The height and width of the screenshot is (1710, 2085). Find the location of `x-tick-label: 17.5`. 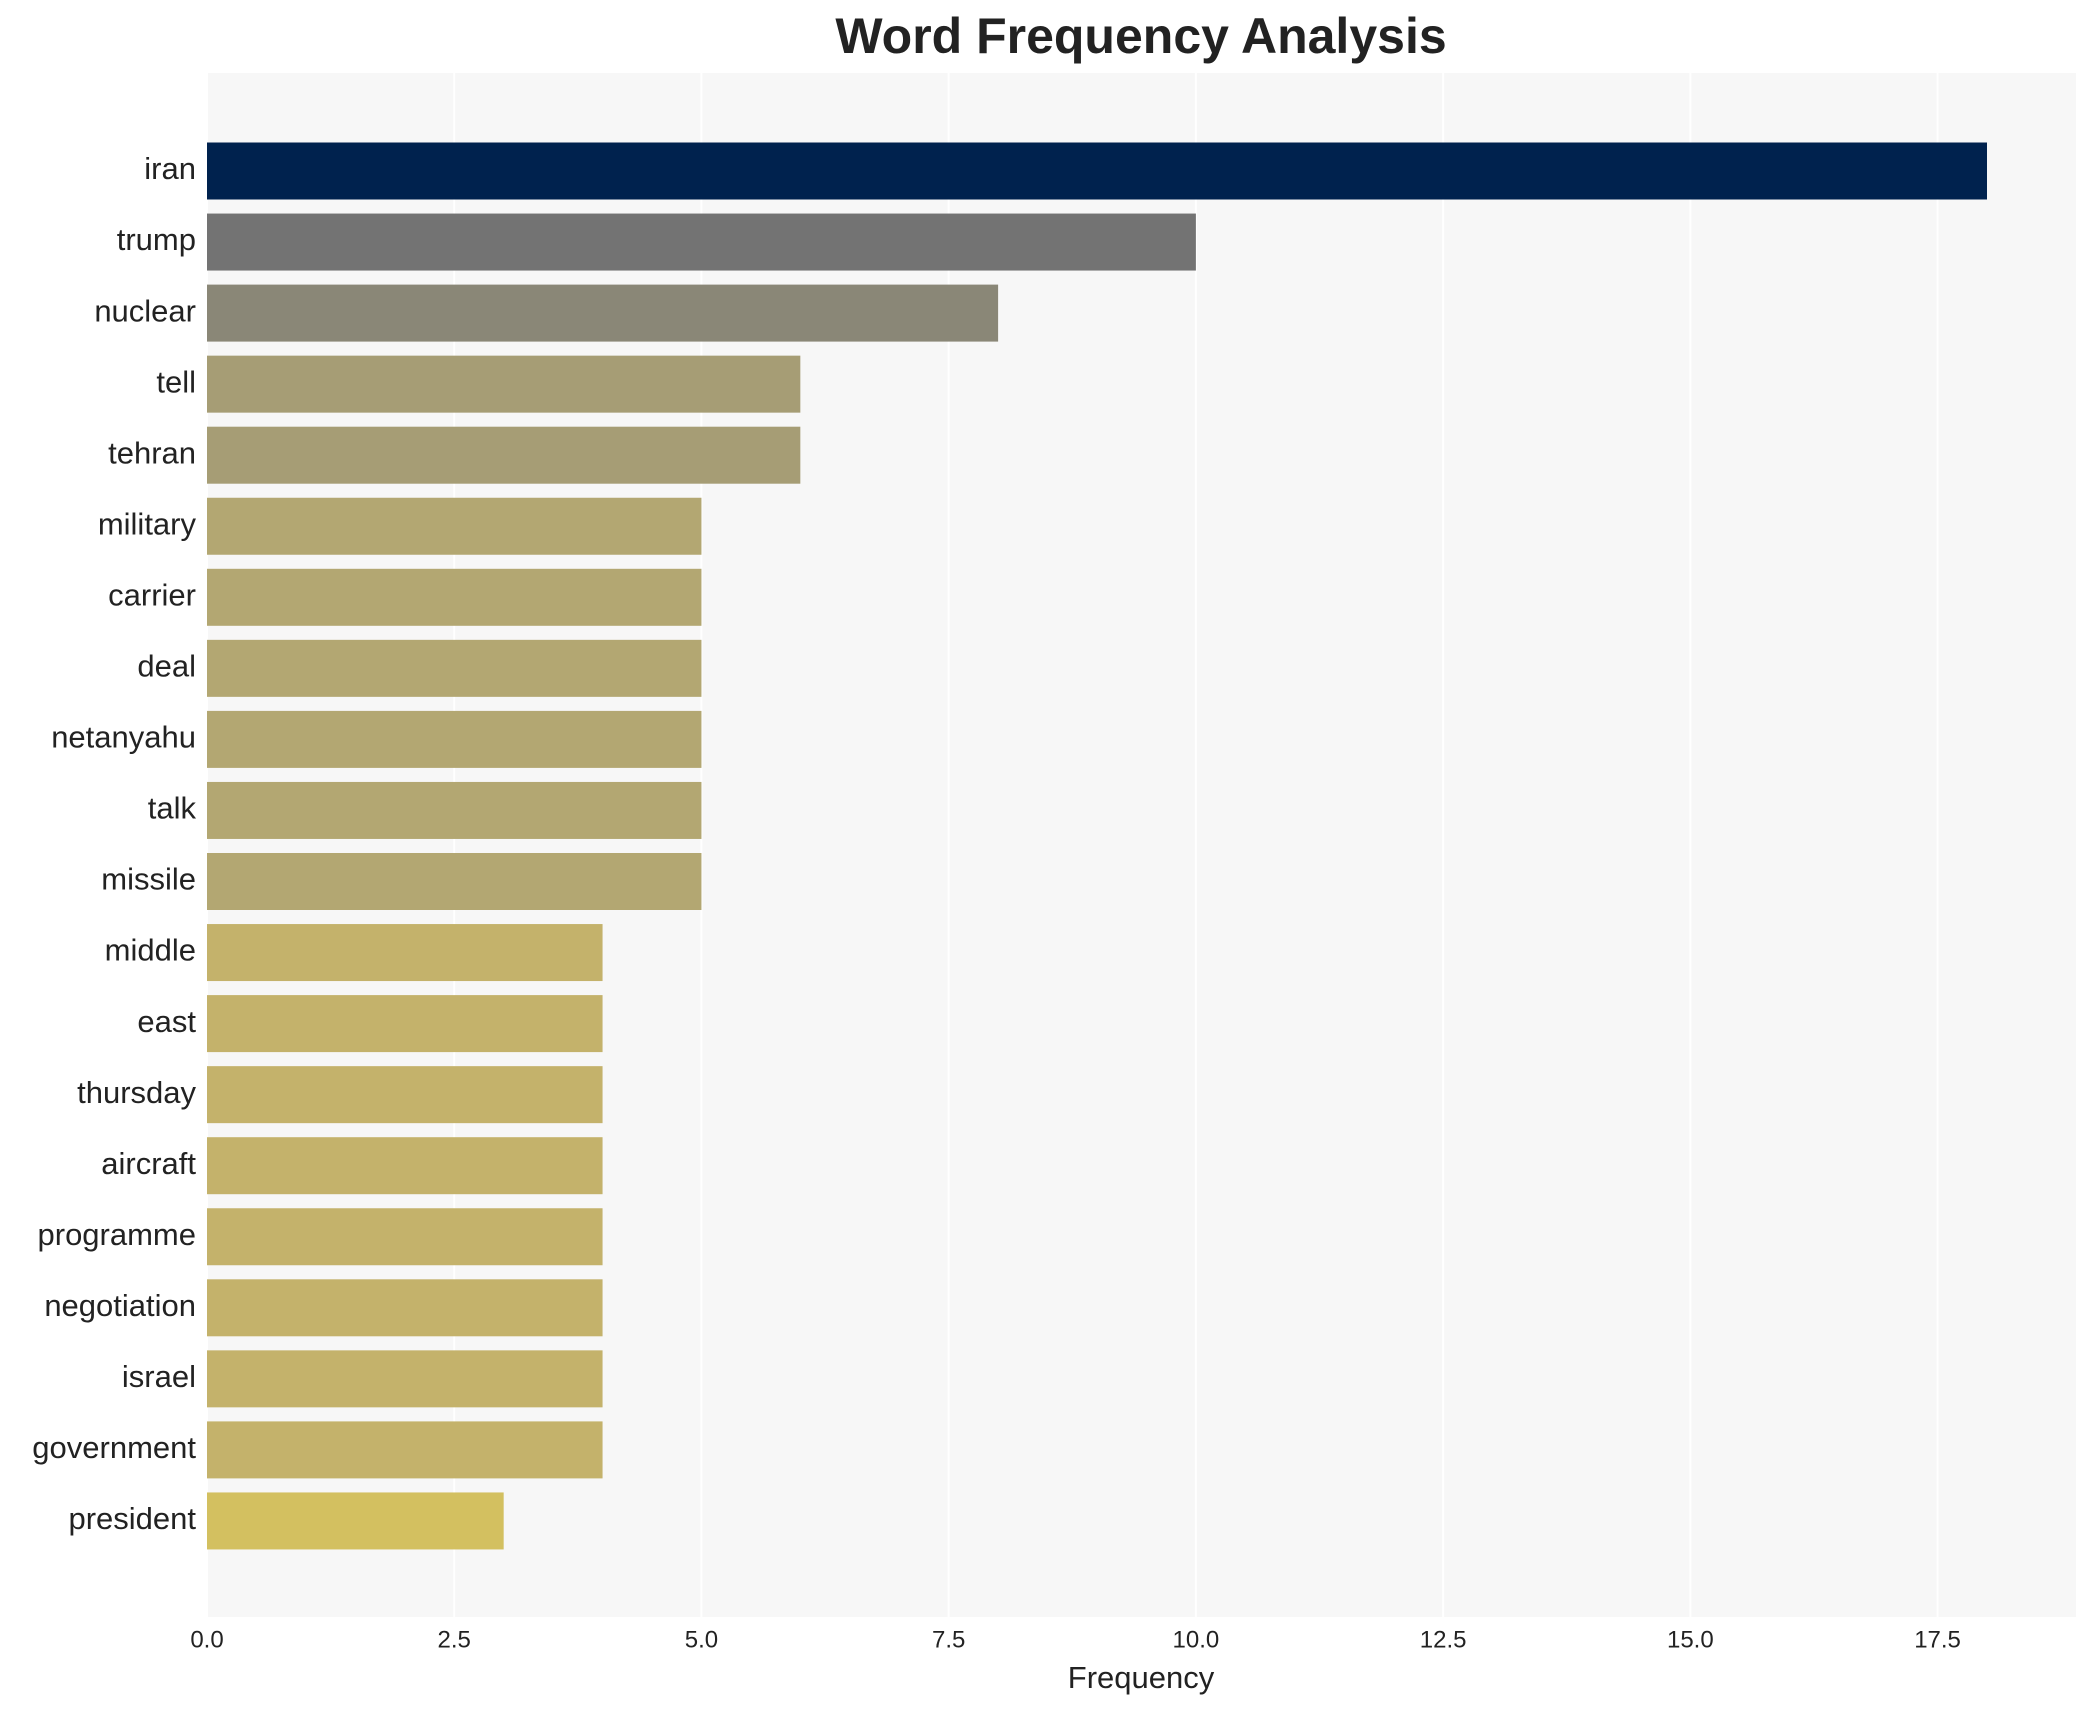

x-tick-label: 17.5 is located at coordinates (1937, 1639).